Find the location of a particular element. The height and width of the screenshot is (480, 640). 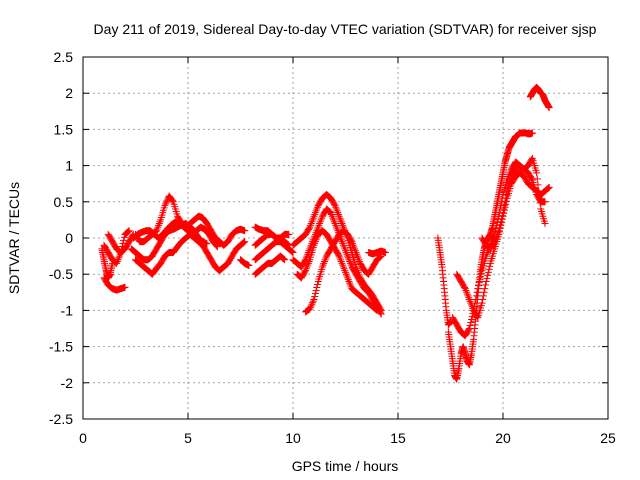

series-track-b is located at coordinates (114, 284).